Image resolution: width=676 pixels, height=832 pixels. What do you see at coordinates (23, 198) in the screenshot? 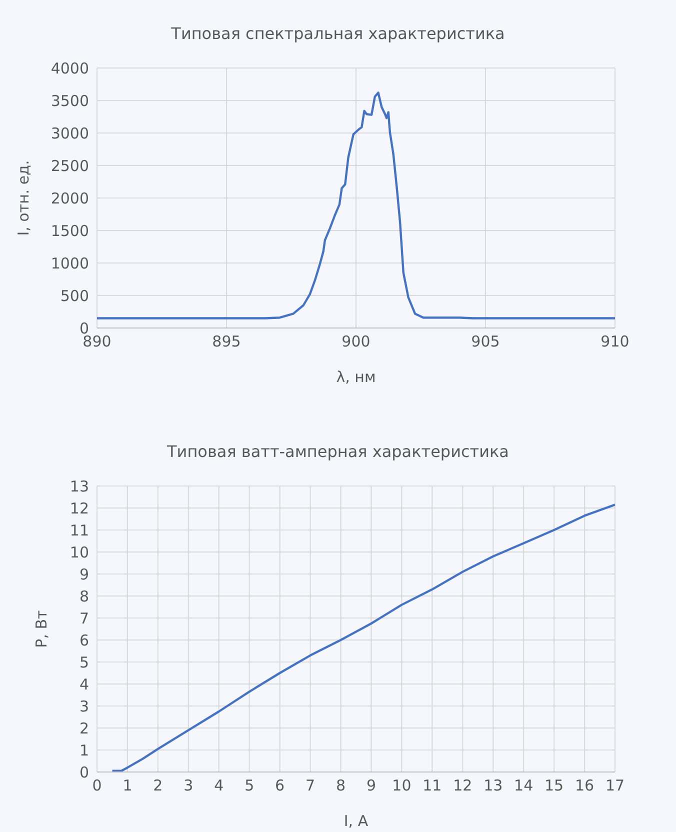
I see `y-axis-title: I, отн. ед.` at bounding box center [23, 198].